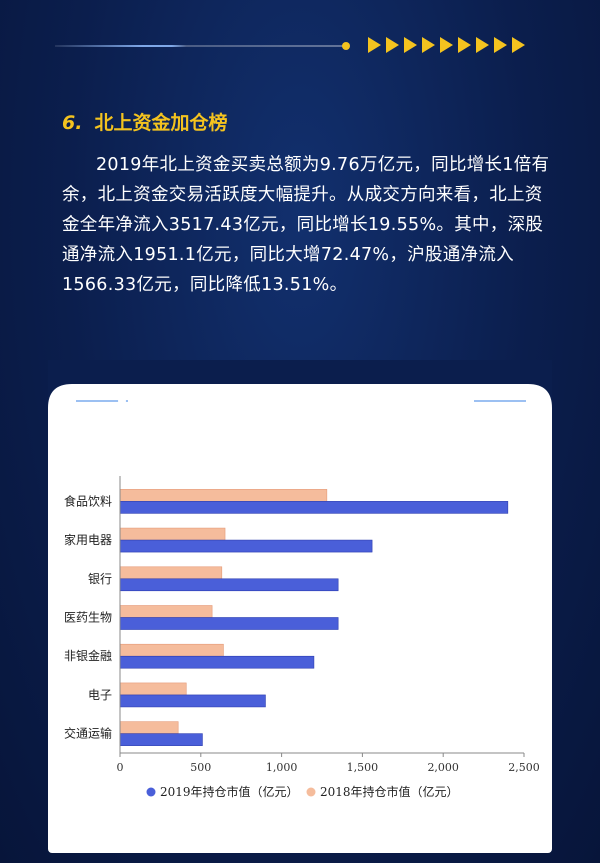 This screenshot has height=863, width=600. I want to click on category-label: 食品饮料, so click(88, 500).